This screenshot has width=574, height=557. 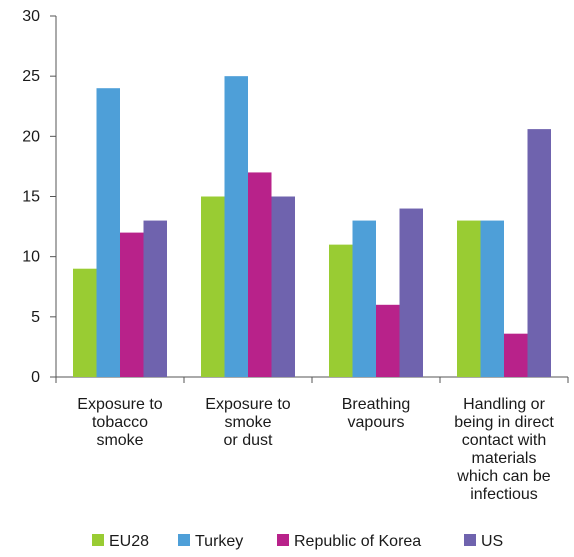 What do you see at coordinates (357, 541) in the screenshot?
I see `legend-label: Republic of Korea` at bounding box center [357, 541].